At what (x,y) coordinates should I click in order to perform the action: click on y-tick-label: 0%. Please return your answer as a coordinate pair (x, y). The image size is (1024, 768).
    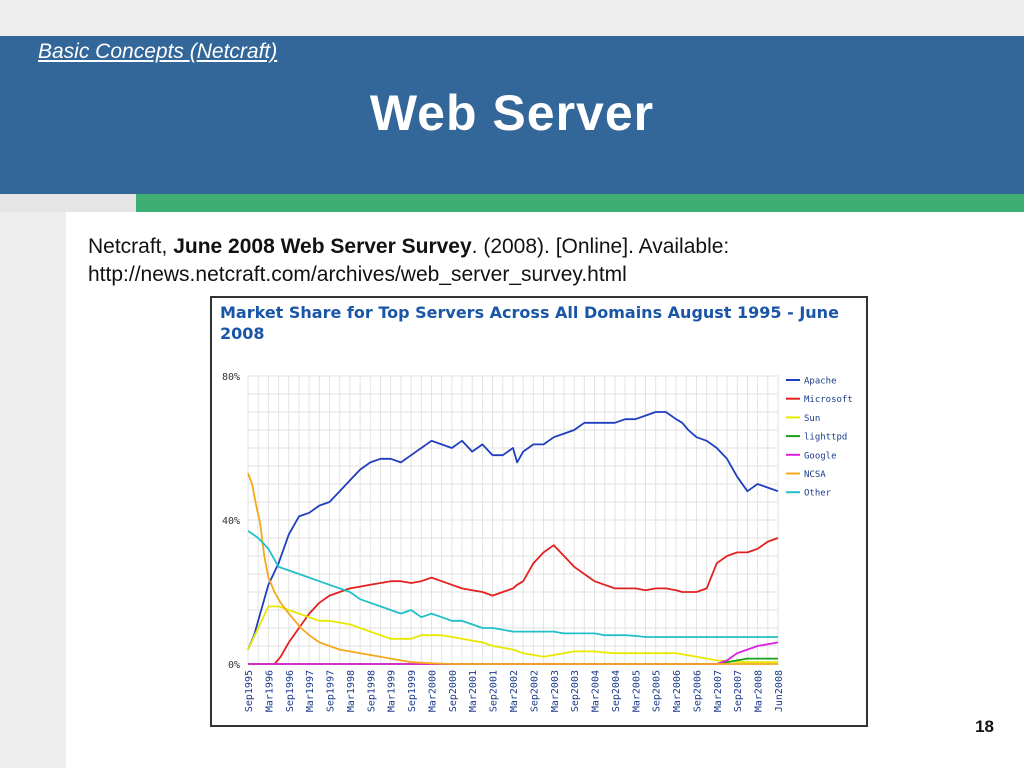
    Looking at the image, I should click on (234, 665).